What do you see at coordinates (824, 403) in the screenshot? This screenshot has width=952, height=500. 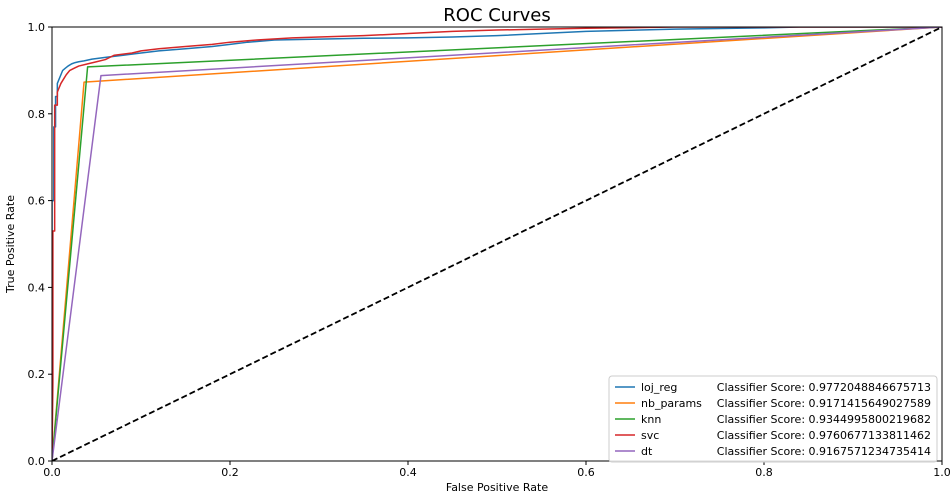 I see `legend-score-nb-params: Classifier Score: 0.9171415649027589` at bounding box center [824, 403].